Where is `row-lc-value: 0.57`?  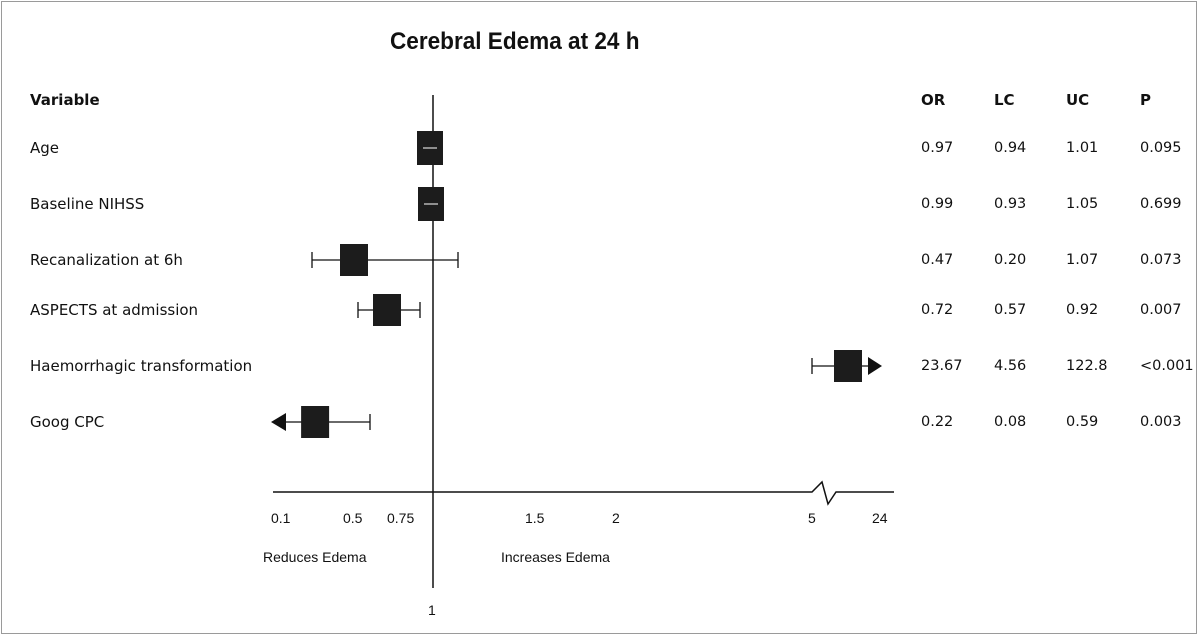
row-lc-value: 0.57 is located at coordinates (1010, 310).